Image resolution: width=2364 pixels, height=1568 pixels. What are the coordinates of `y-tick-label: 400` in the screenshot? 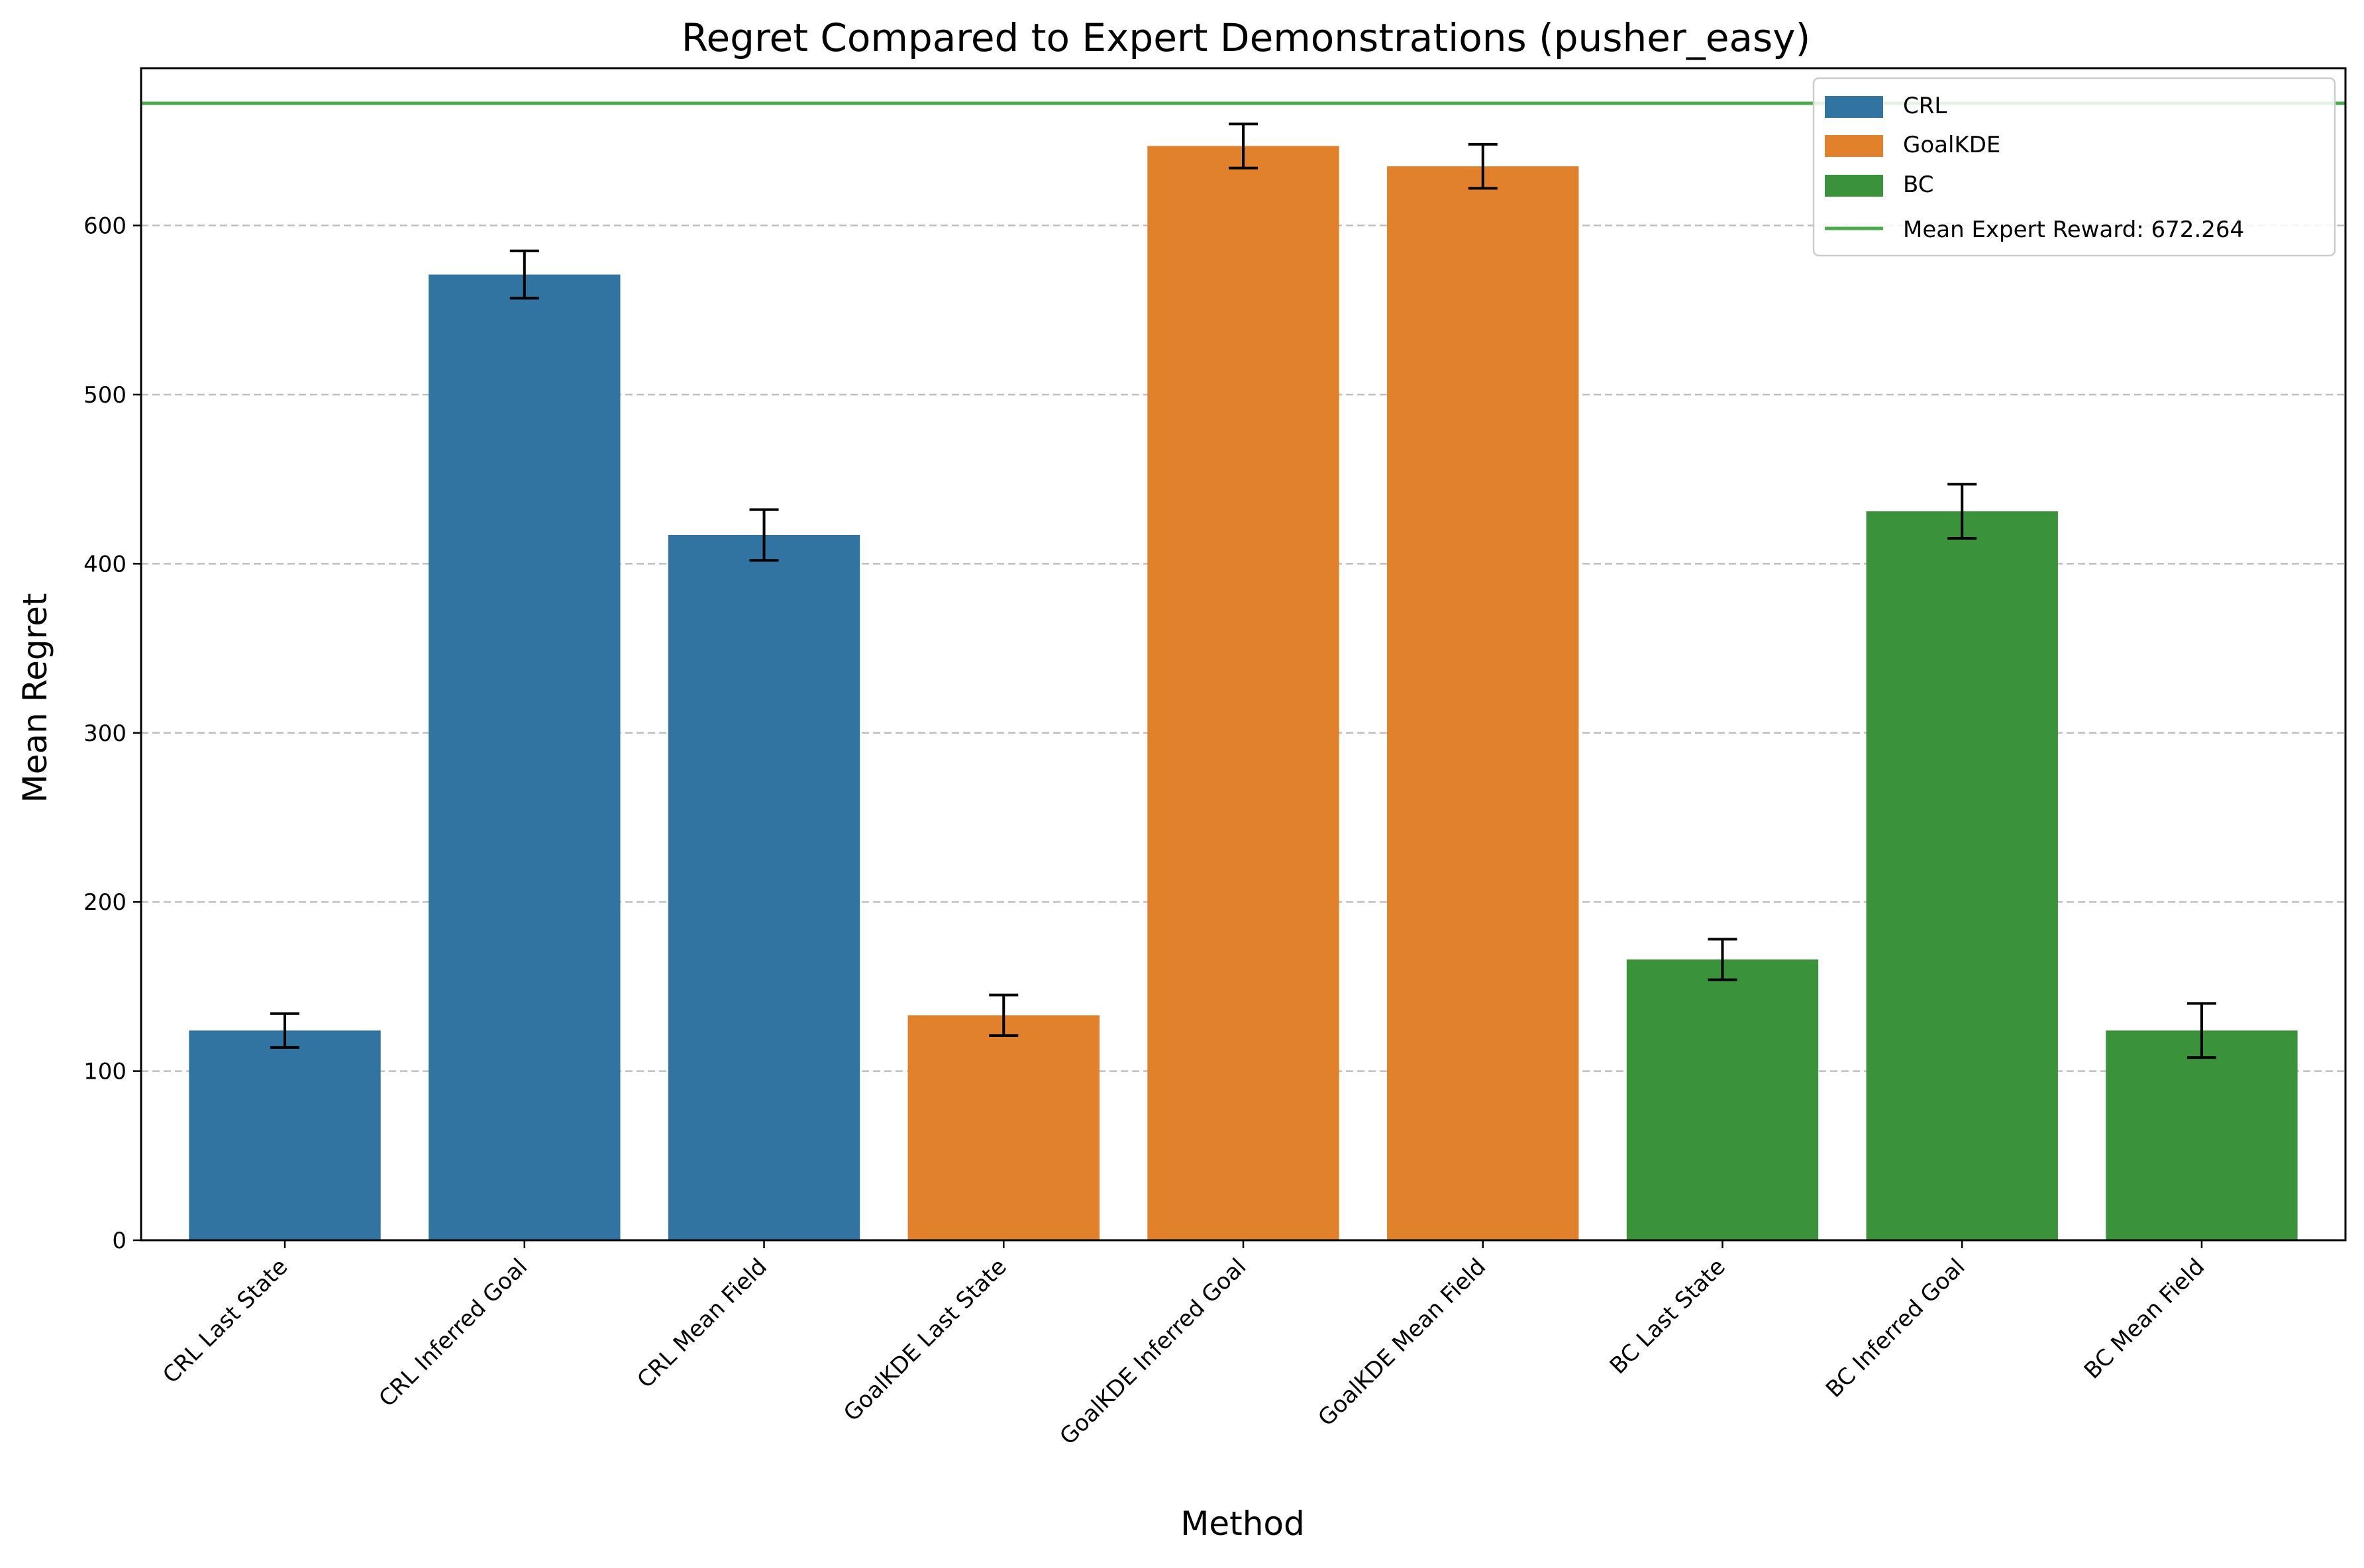 It's located at (105, 564).